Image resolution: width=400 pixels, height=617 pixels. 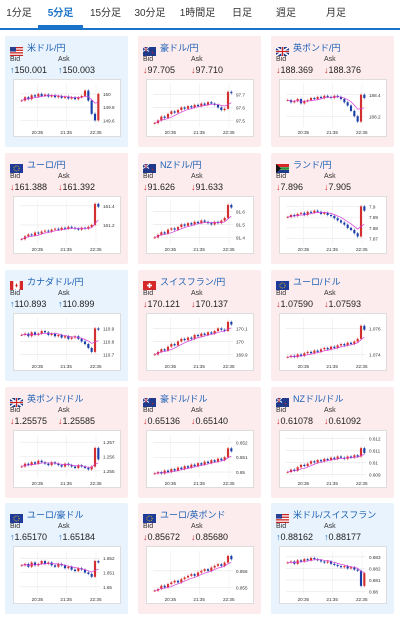 What do you see at coordinates (184, 398) in the screenshot?
I see `pair-name: 豪ドル/ドル` at bounding box center [184, 398].